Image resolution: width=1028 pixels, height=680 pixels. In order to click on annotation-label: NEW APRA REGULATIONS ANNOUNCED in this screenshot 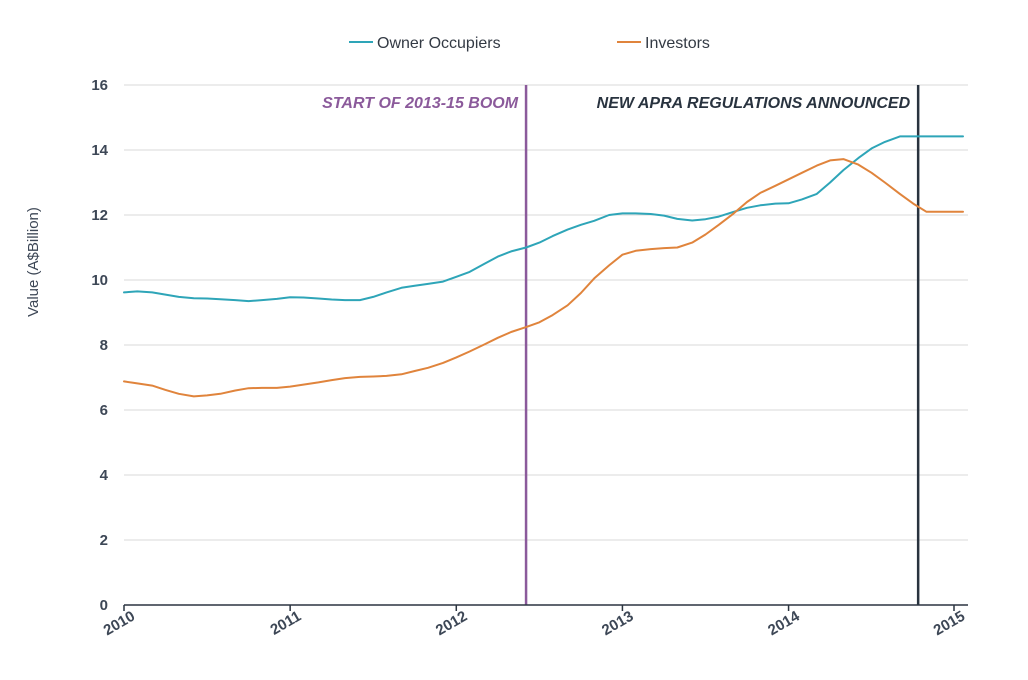, I will do `click(754, 103)`.